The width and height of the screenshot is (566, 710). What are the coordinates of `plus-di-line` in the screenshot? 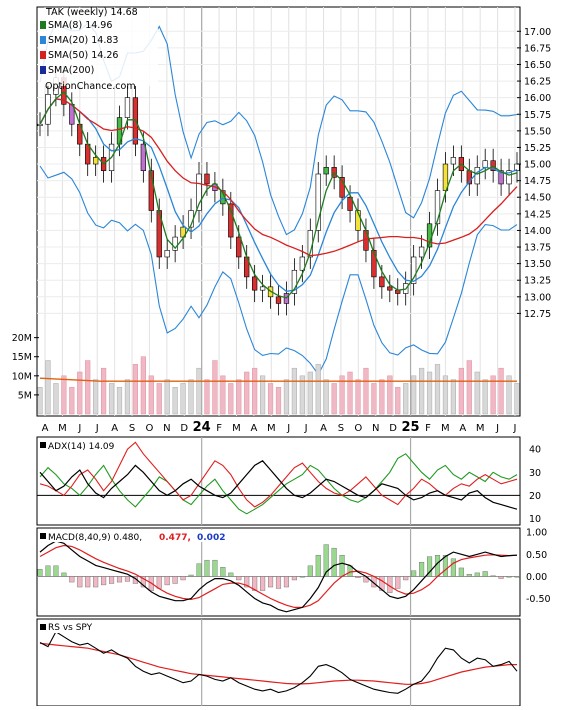 It's located at (278, 484).